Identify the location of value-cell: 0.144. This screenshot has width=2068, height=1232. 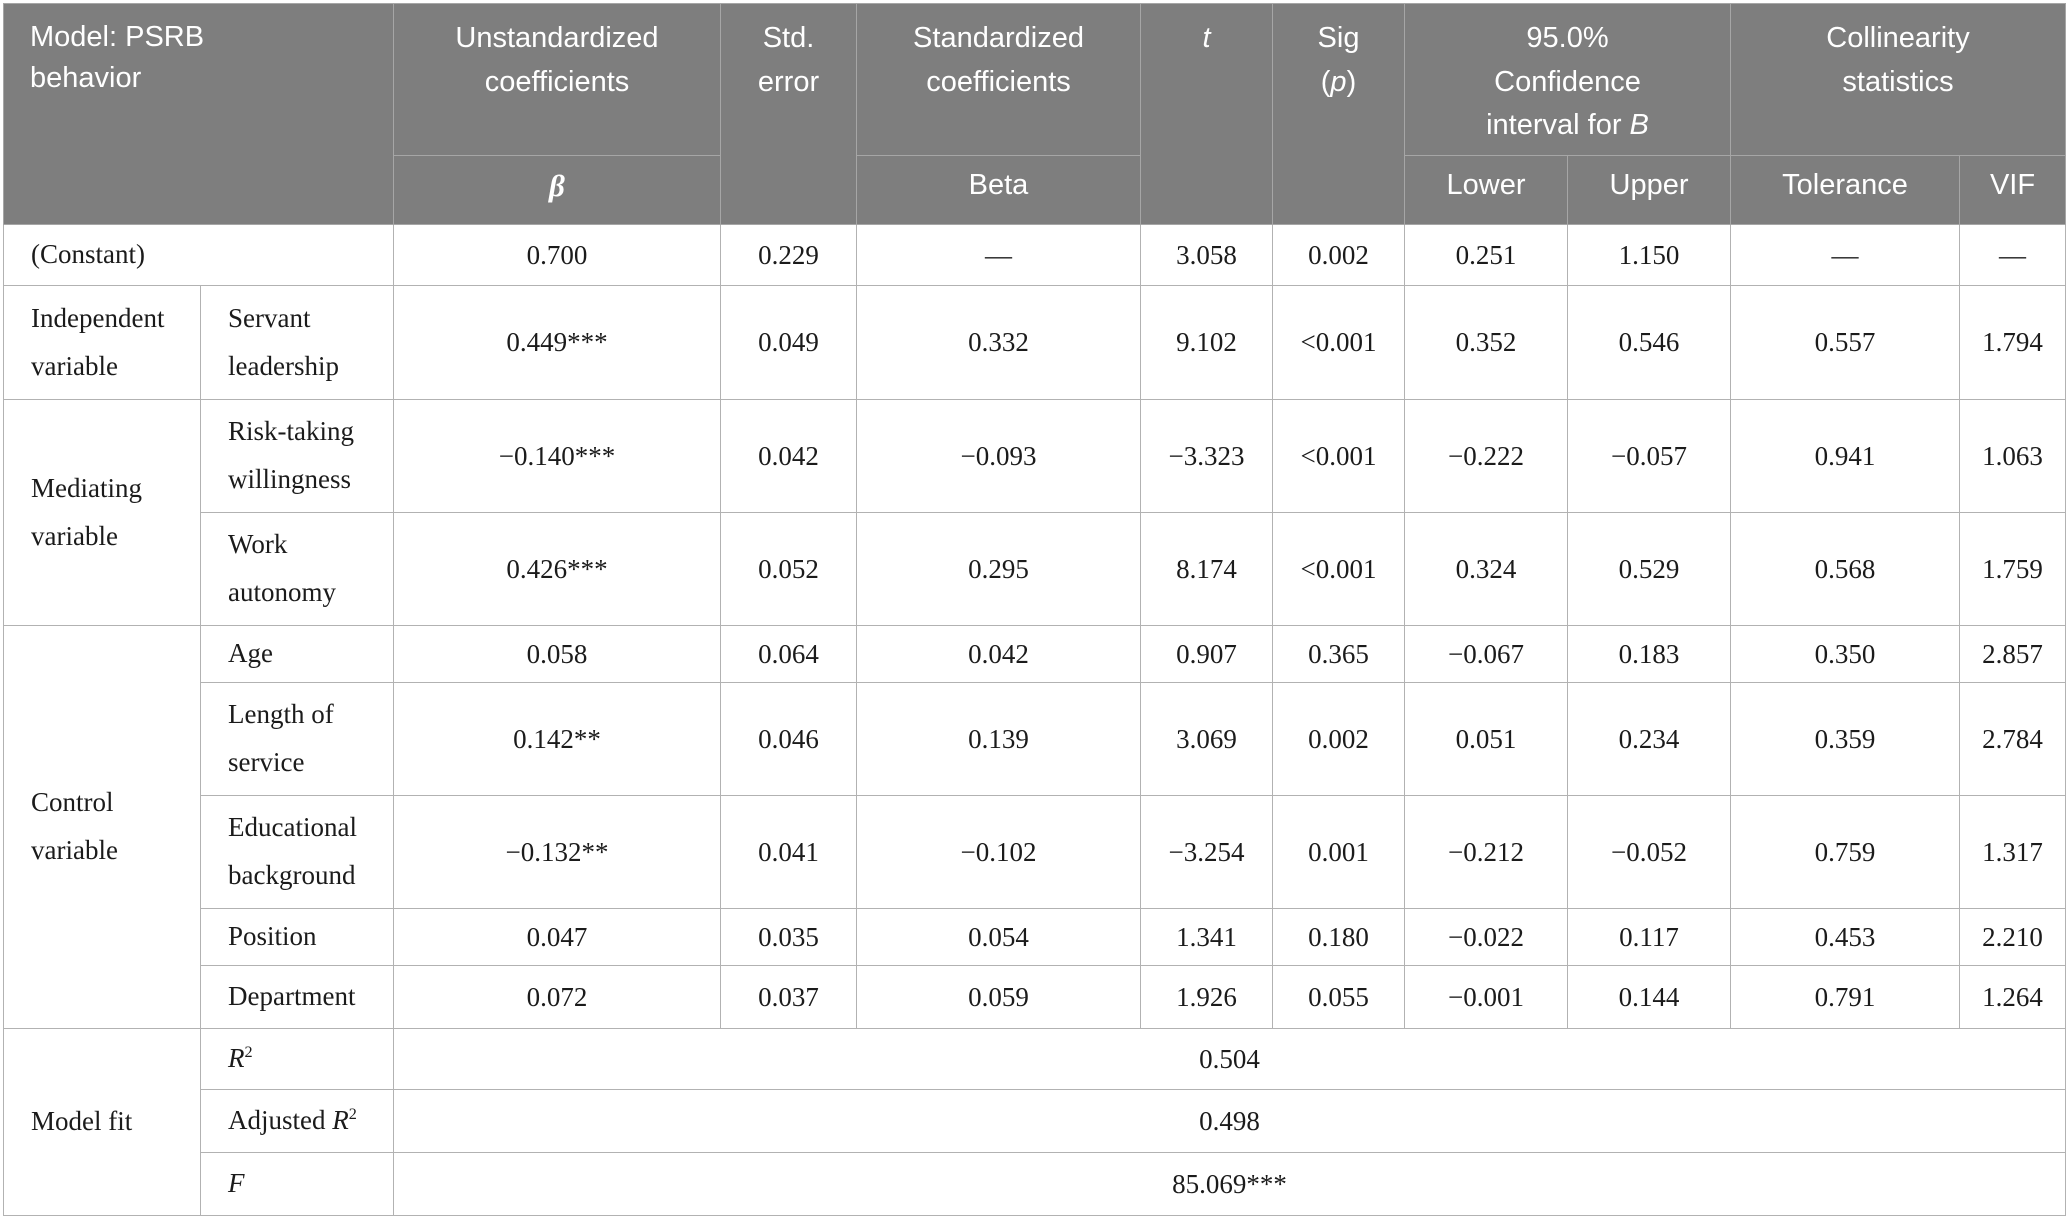
(1649, 997).